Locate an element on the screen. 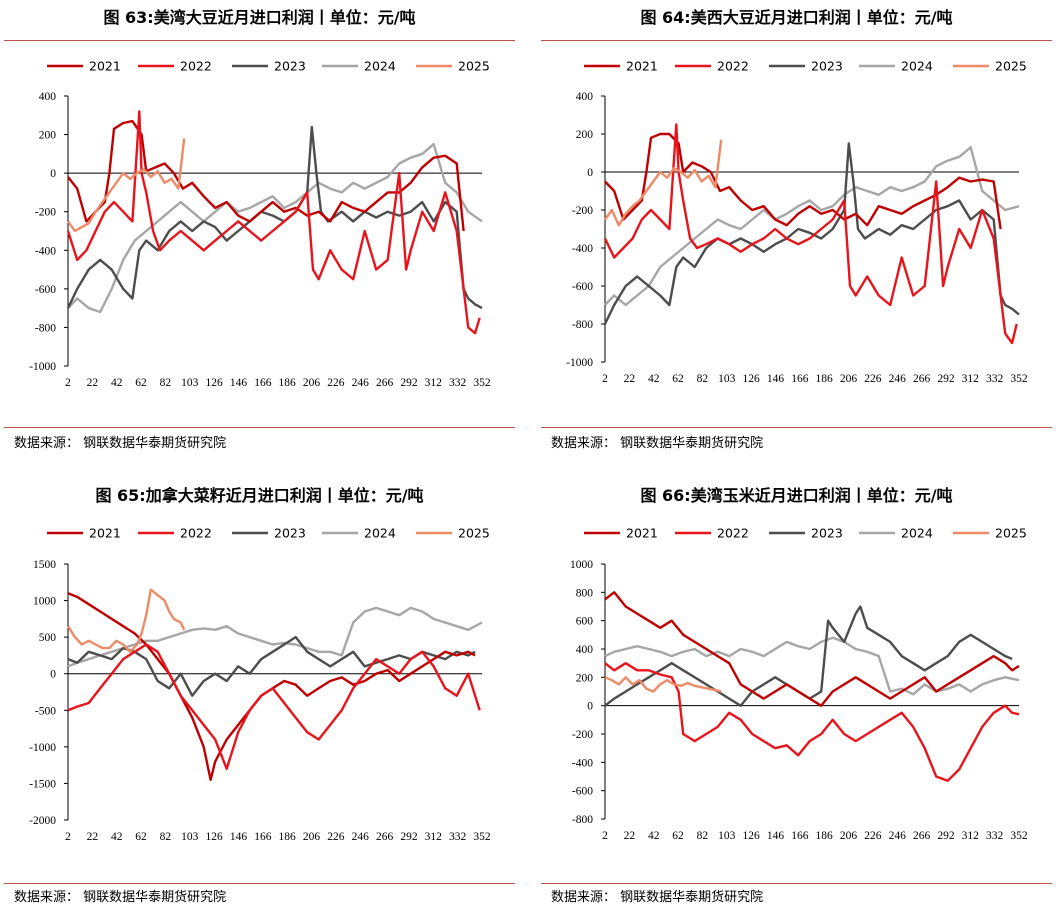 This screenshot has height=912, width=1058. y-tick-label: 500 is located at coordinates (48, 638).